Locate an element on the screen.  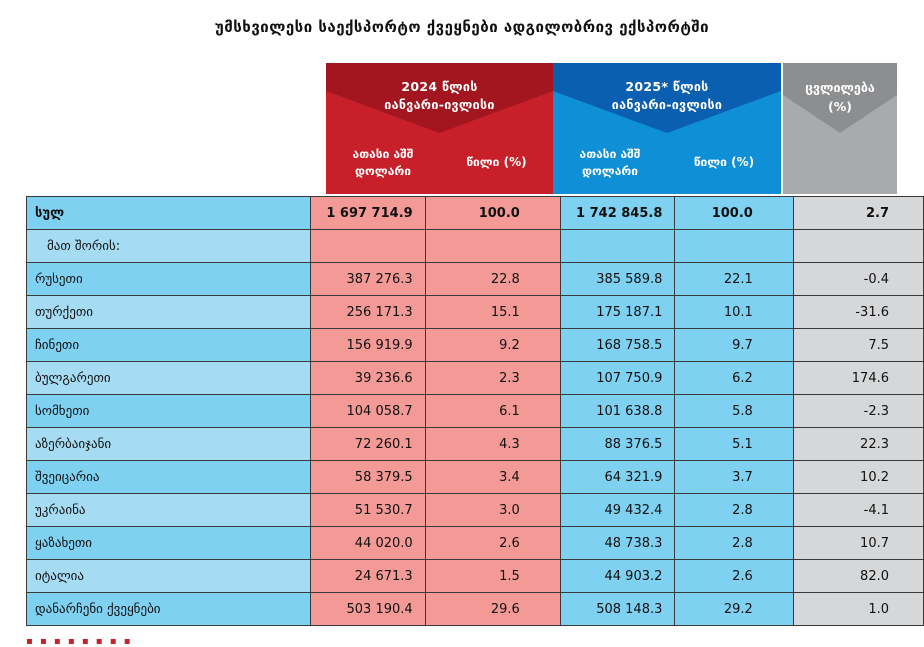
share-2025-cell: 100.0 is located at coordinates (734, 213).